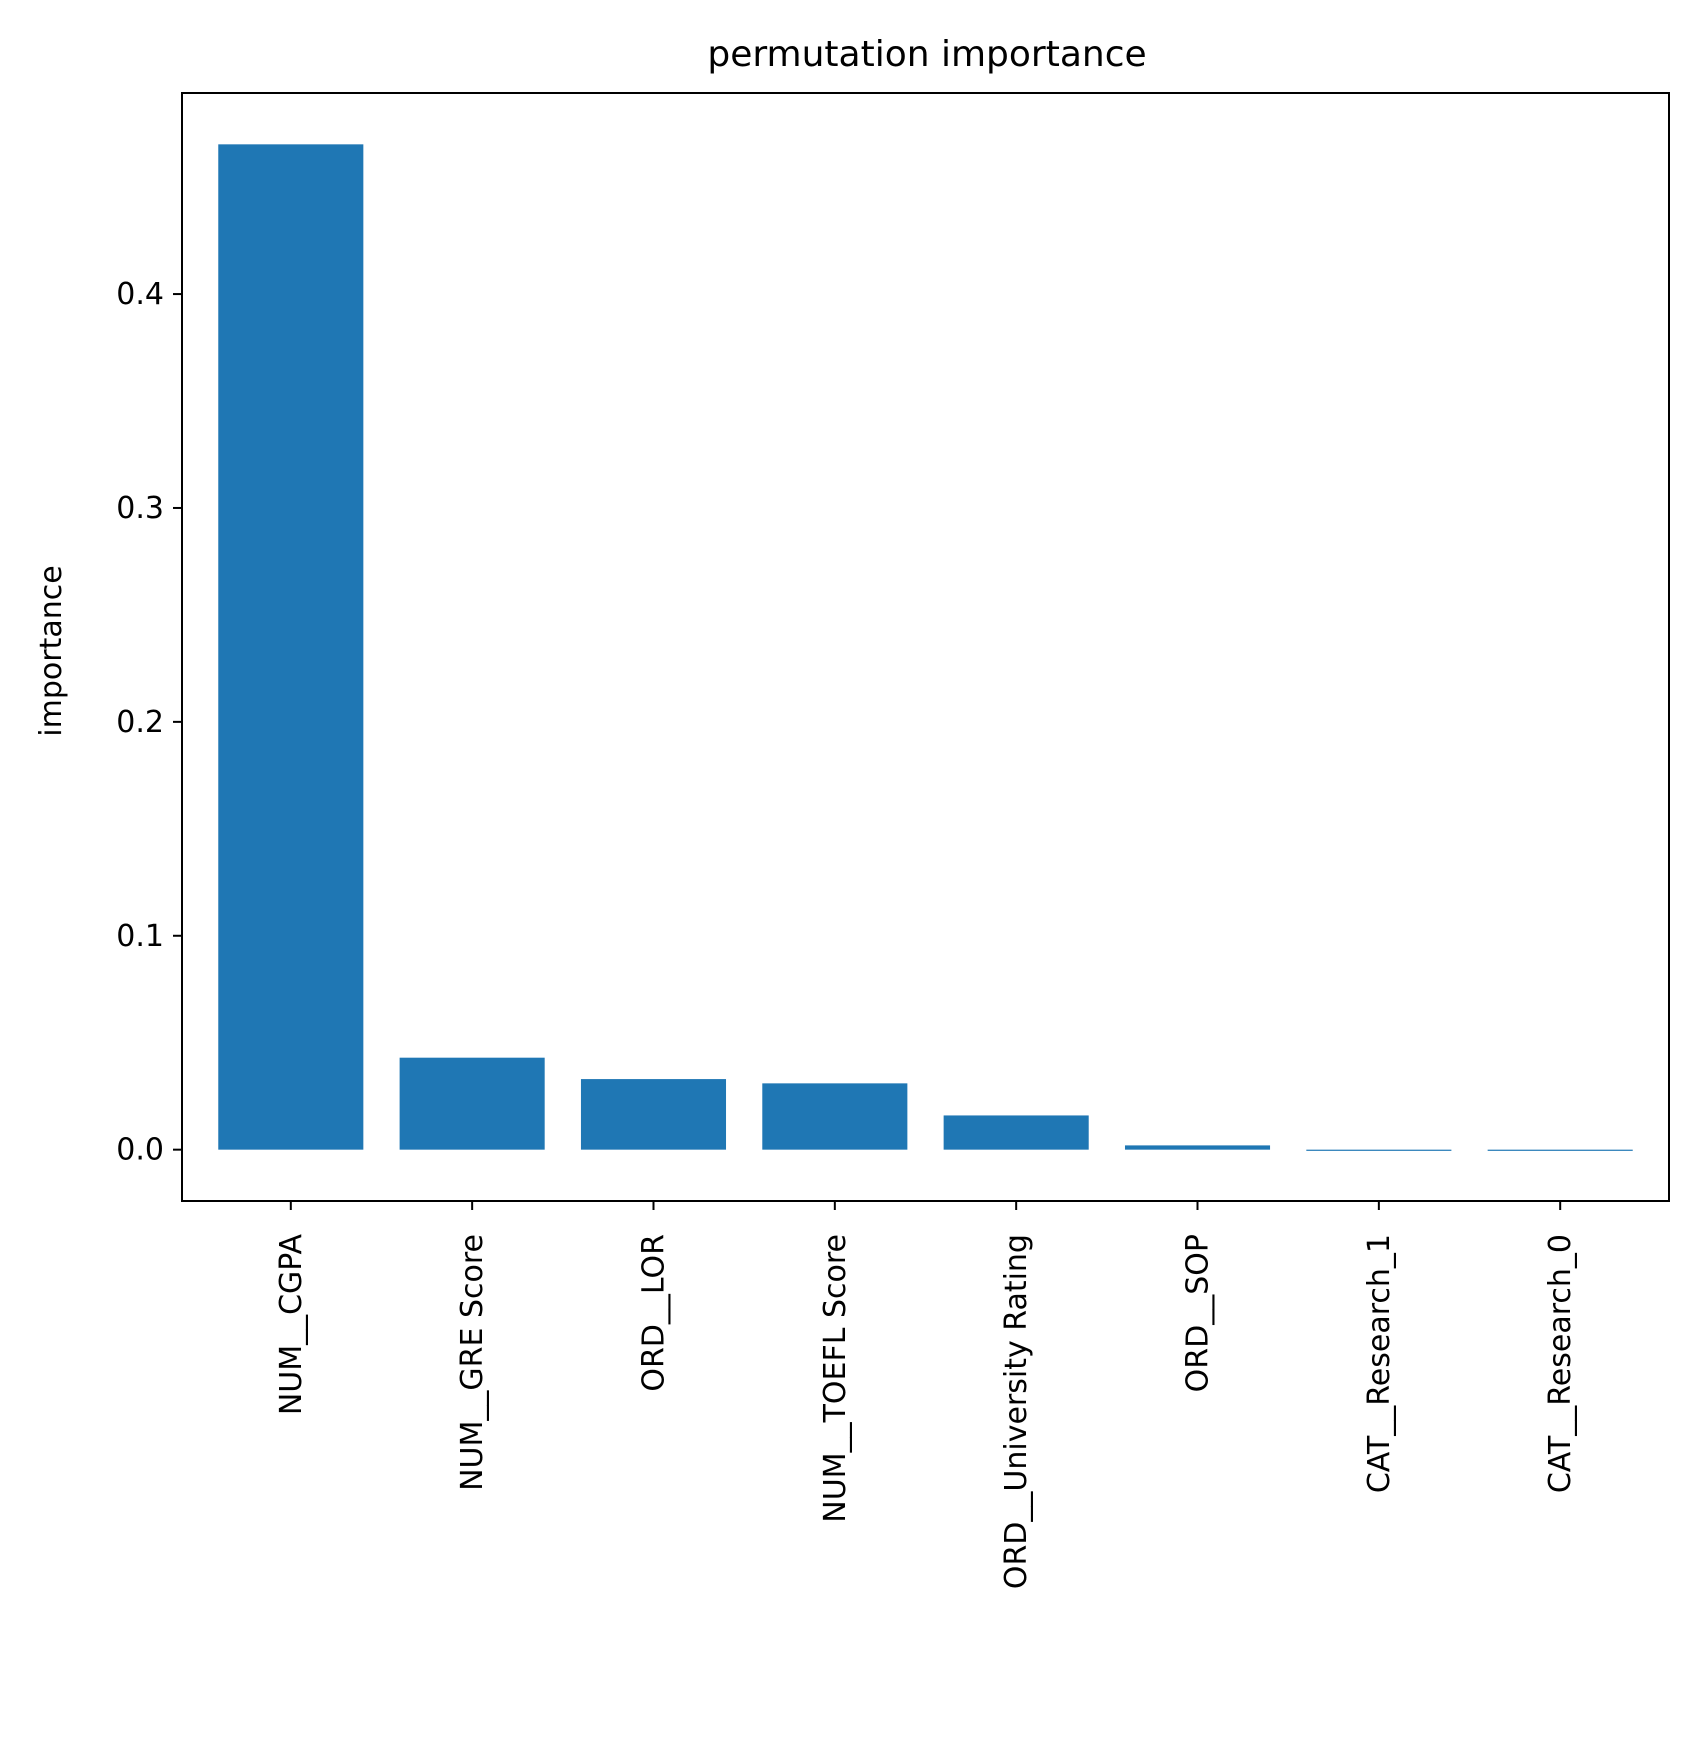 The height and width of the screenshot is (1754, 1700). I want to click on x-tick-label-7: CAT__Research_0, so click(1560, 1363).